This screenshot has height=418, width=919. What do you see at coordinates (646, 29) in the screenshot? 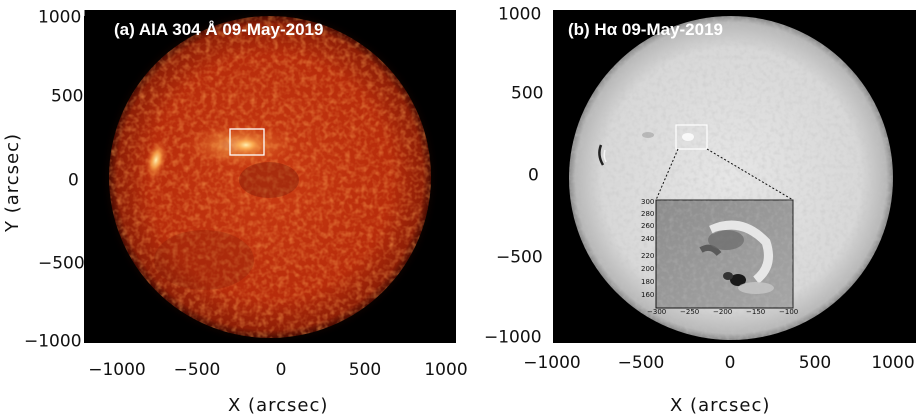
I see `panel-b-title: (b) Hα 09-May-2019` at bounding box center [646, 29].